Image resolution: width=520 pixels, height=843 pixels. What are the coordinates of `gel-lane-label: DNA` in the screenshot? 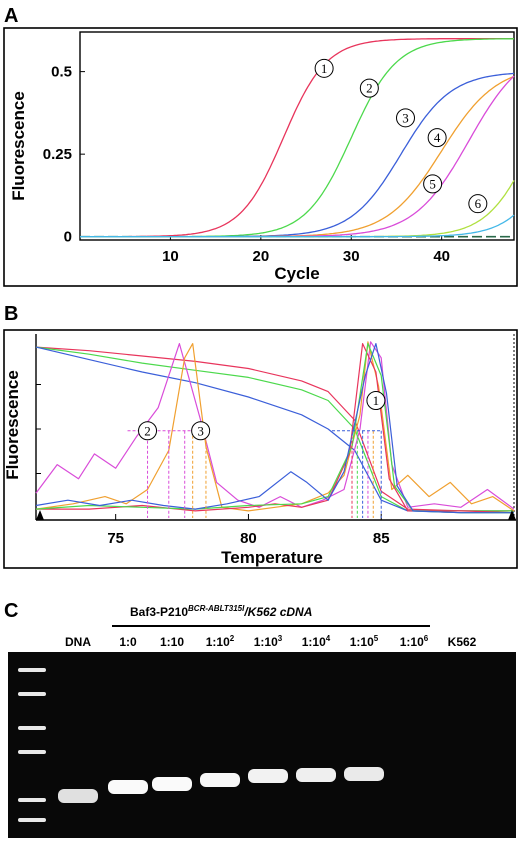 It's located at (78, 642).